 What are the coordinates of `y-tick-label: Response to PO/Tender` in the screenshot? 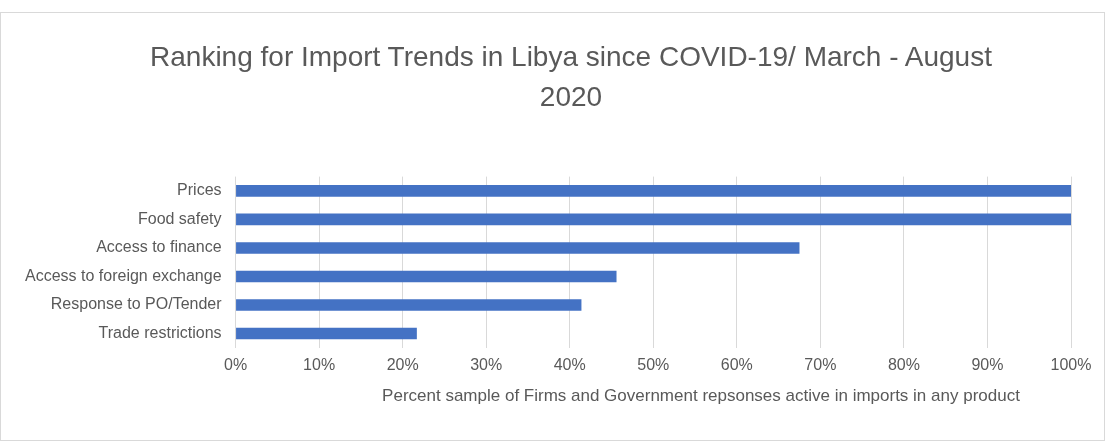 It's located at (136, 304).